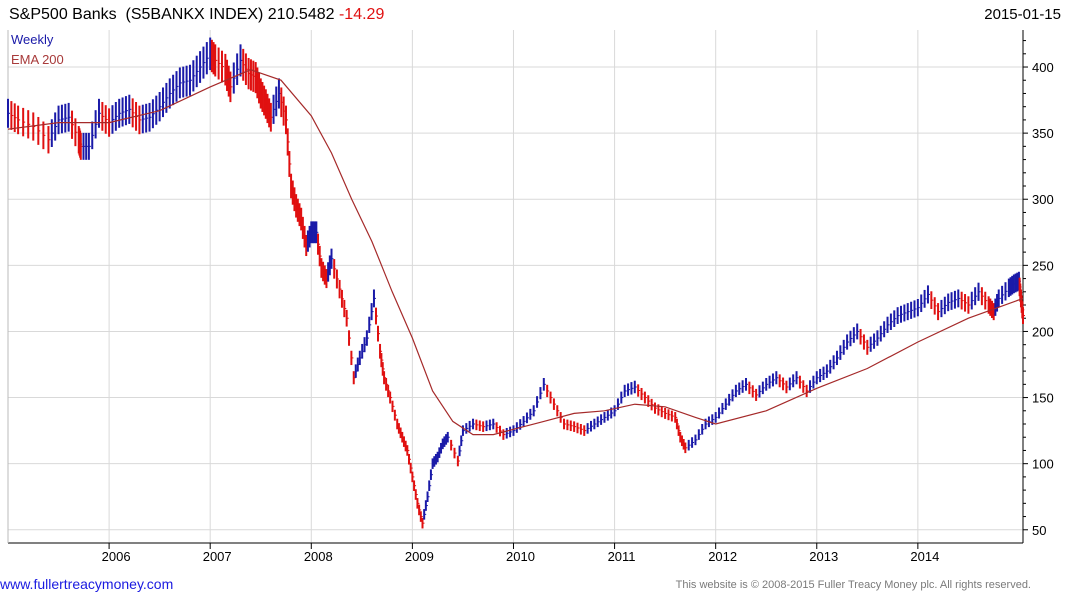 The image size is (1075, 600). I want to click on y-tick-label: 300, so click(1043, 199).